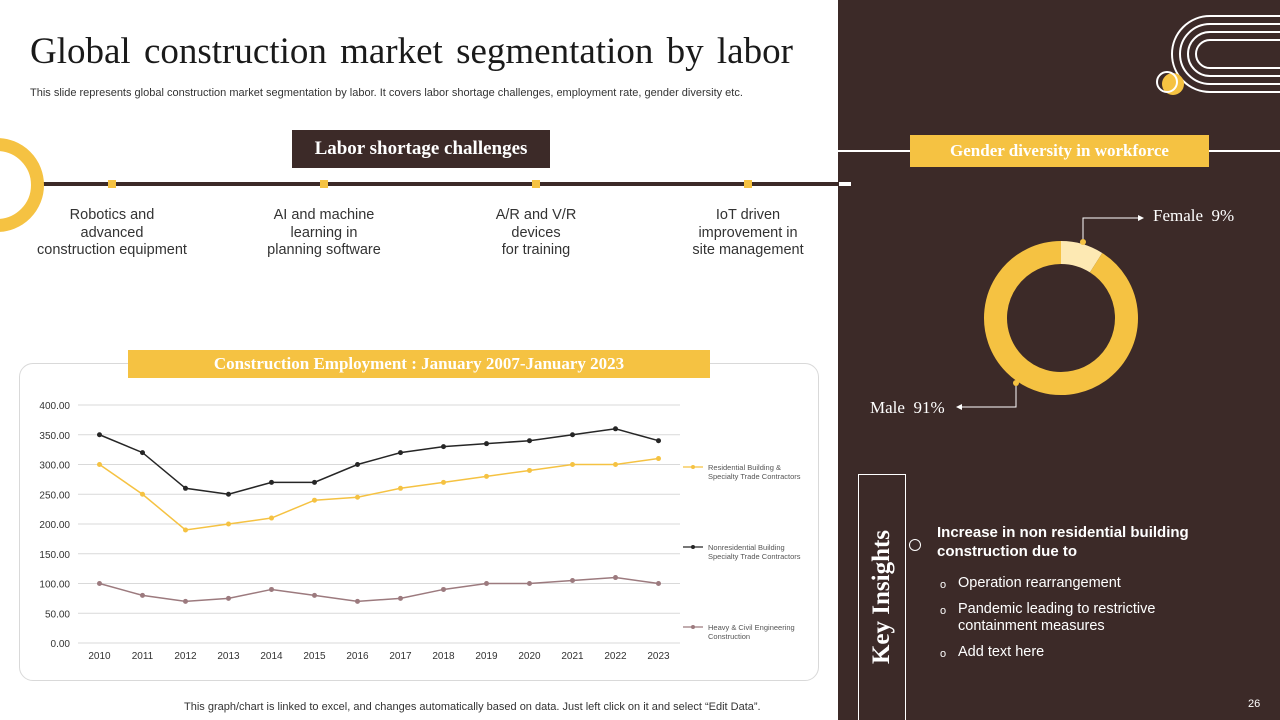 The image size is (1280, 720). I want to click on legend-marker, so click(693, 547).